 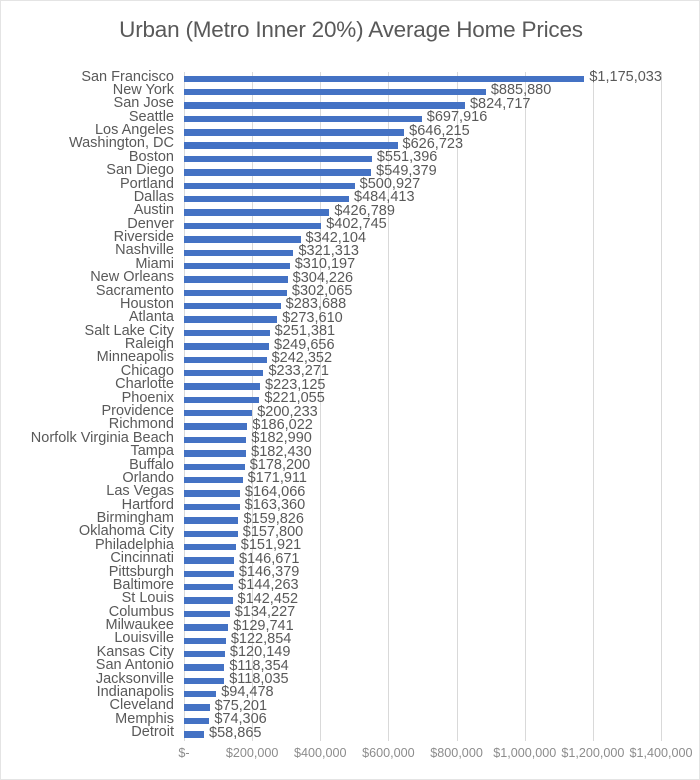 What do you see at coordinates (422, 131) in the screenshot?
I see `bar-row: $646,215` at bounding box center [422, 131].